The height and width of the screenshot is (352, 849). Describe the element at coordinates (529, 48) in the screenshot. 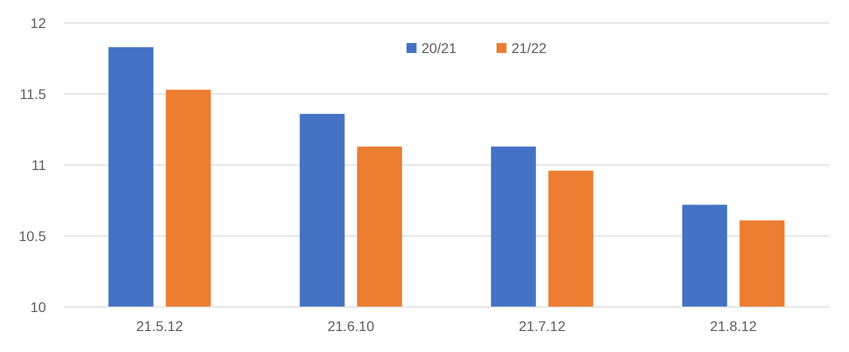

I see `legend-label: 21/22` at that location.